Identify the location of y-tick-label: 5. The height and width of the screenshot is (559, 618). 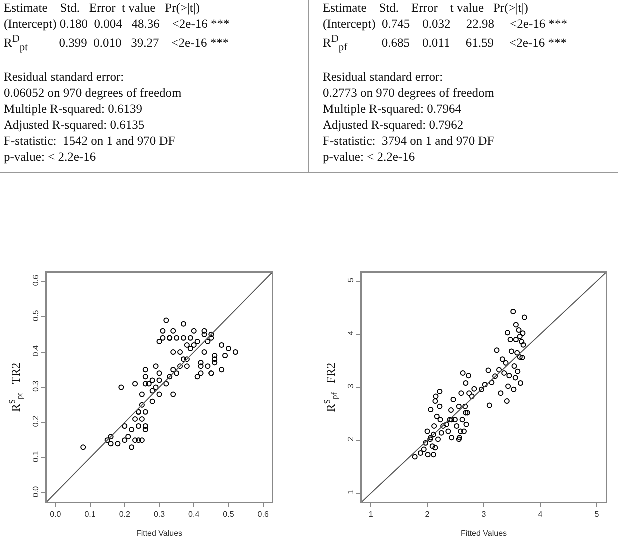
(351, 280).